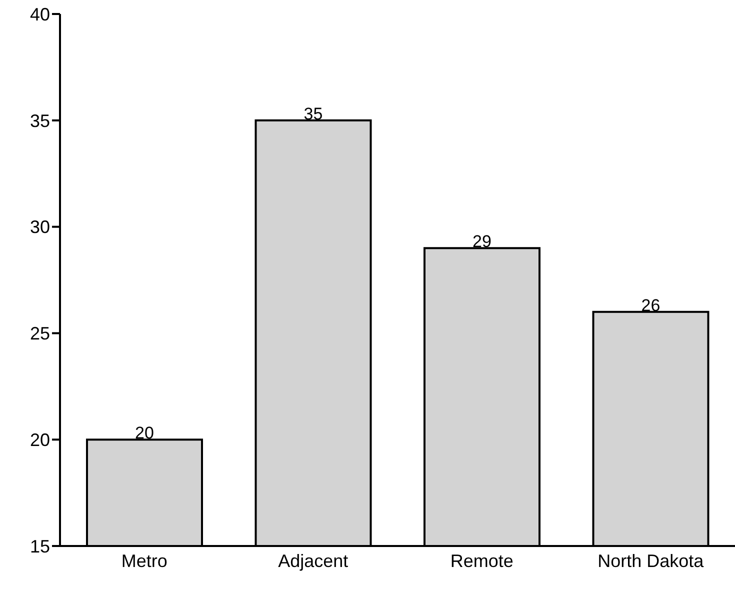 The width and height of the screenshot is (735, 596). What do you see at coordinates (313, 560) in the screenshot?
I see `x-tick-label: Adjacent` at bounding box center [313, 560].